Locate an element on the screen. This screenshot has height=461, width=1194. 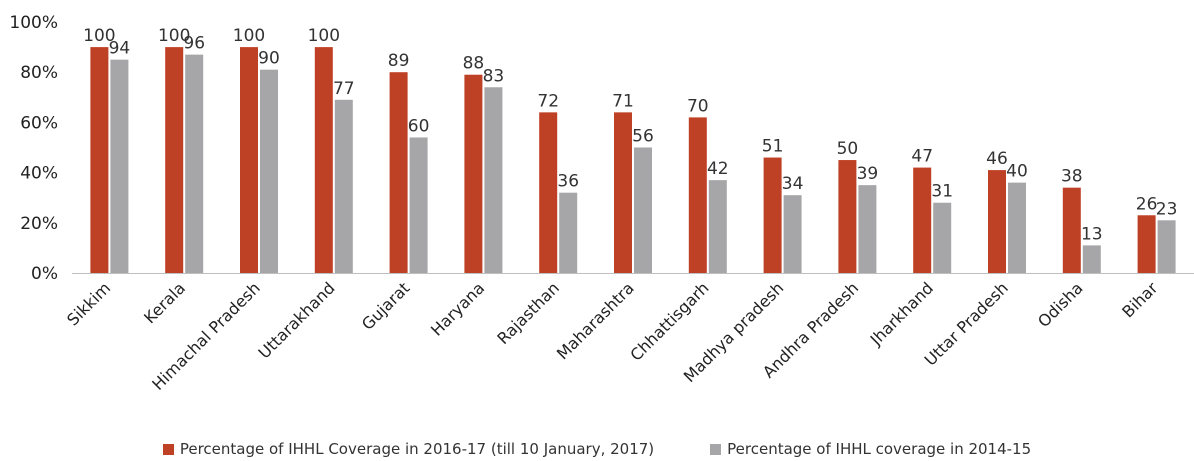
data-label-2014-15: 40 is located at coordinates (1017, 172).